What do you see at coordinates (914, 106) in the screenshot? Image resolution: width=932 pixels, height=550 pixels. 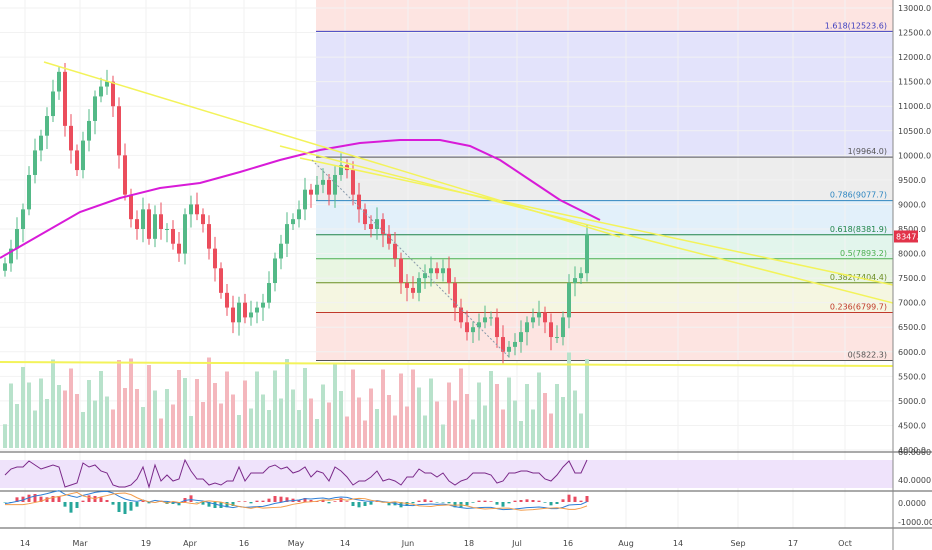 I see `y-tick-label: 11000.0` at bounding box center [914, 106].